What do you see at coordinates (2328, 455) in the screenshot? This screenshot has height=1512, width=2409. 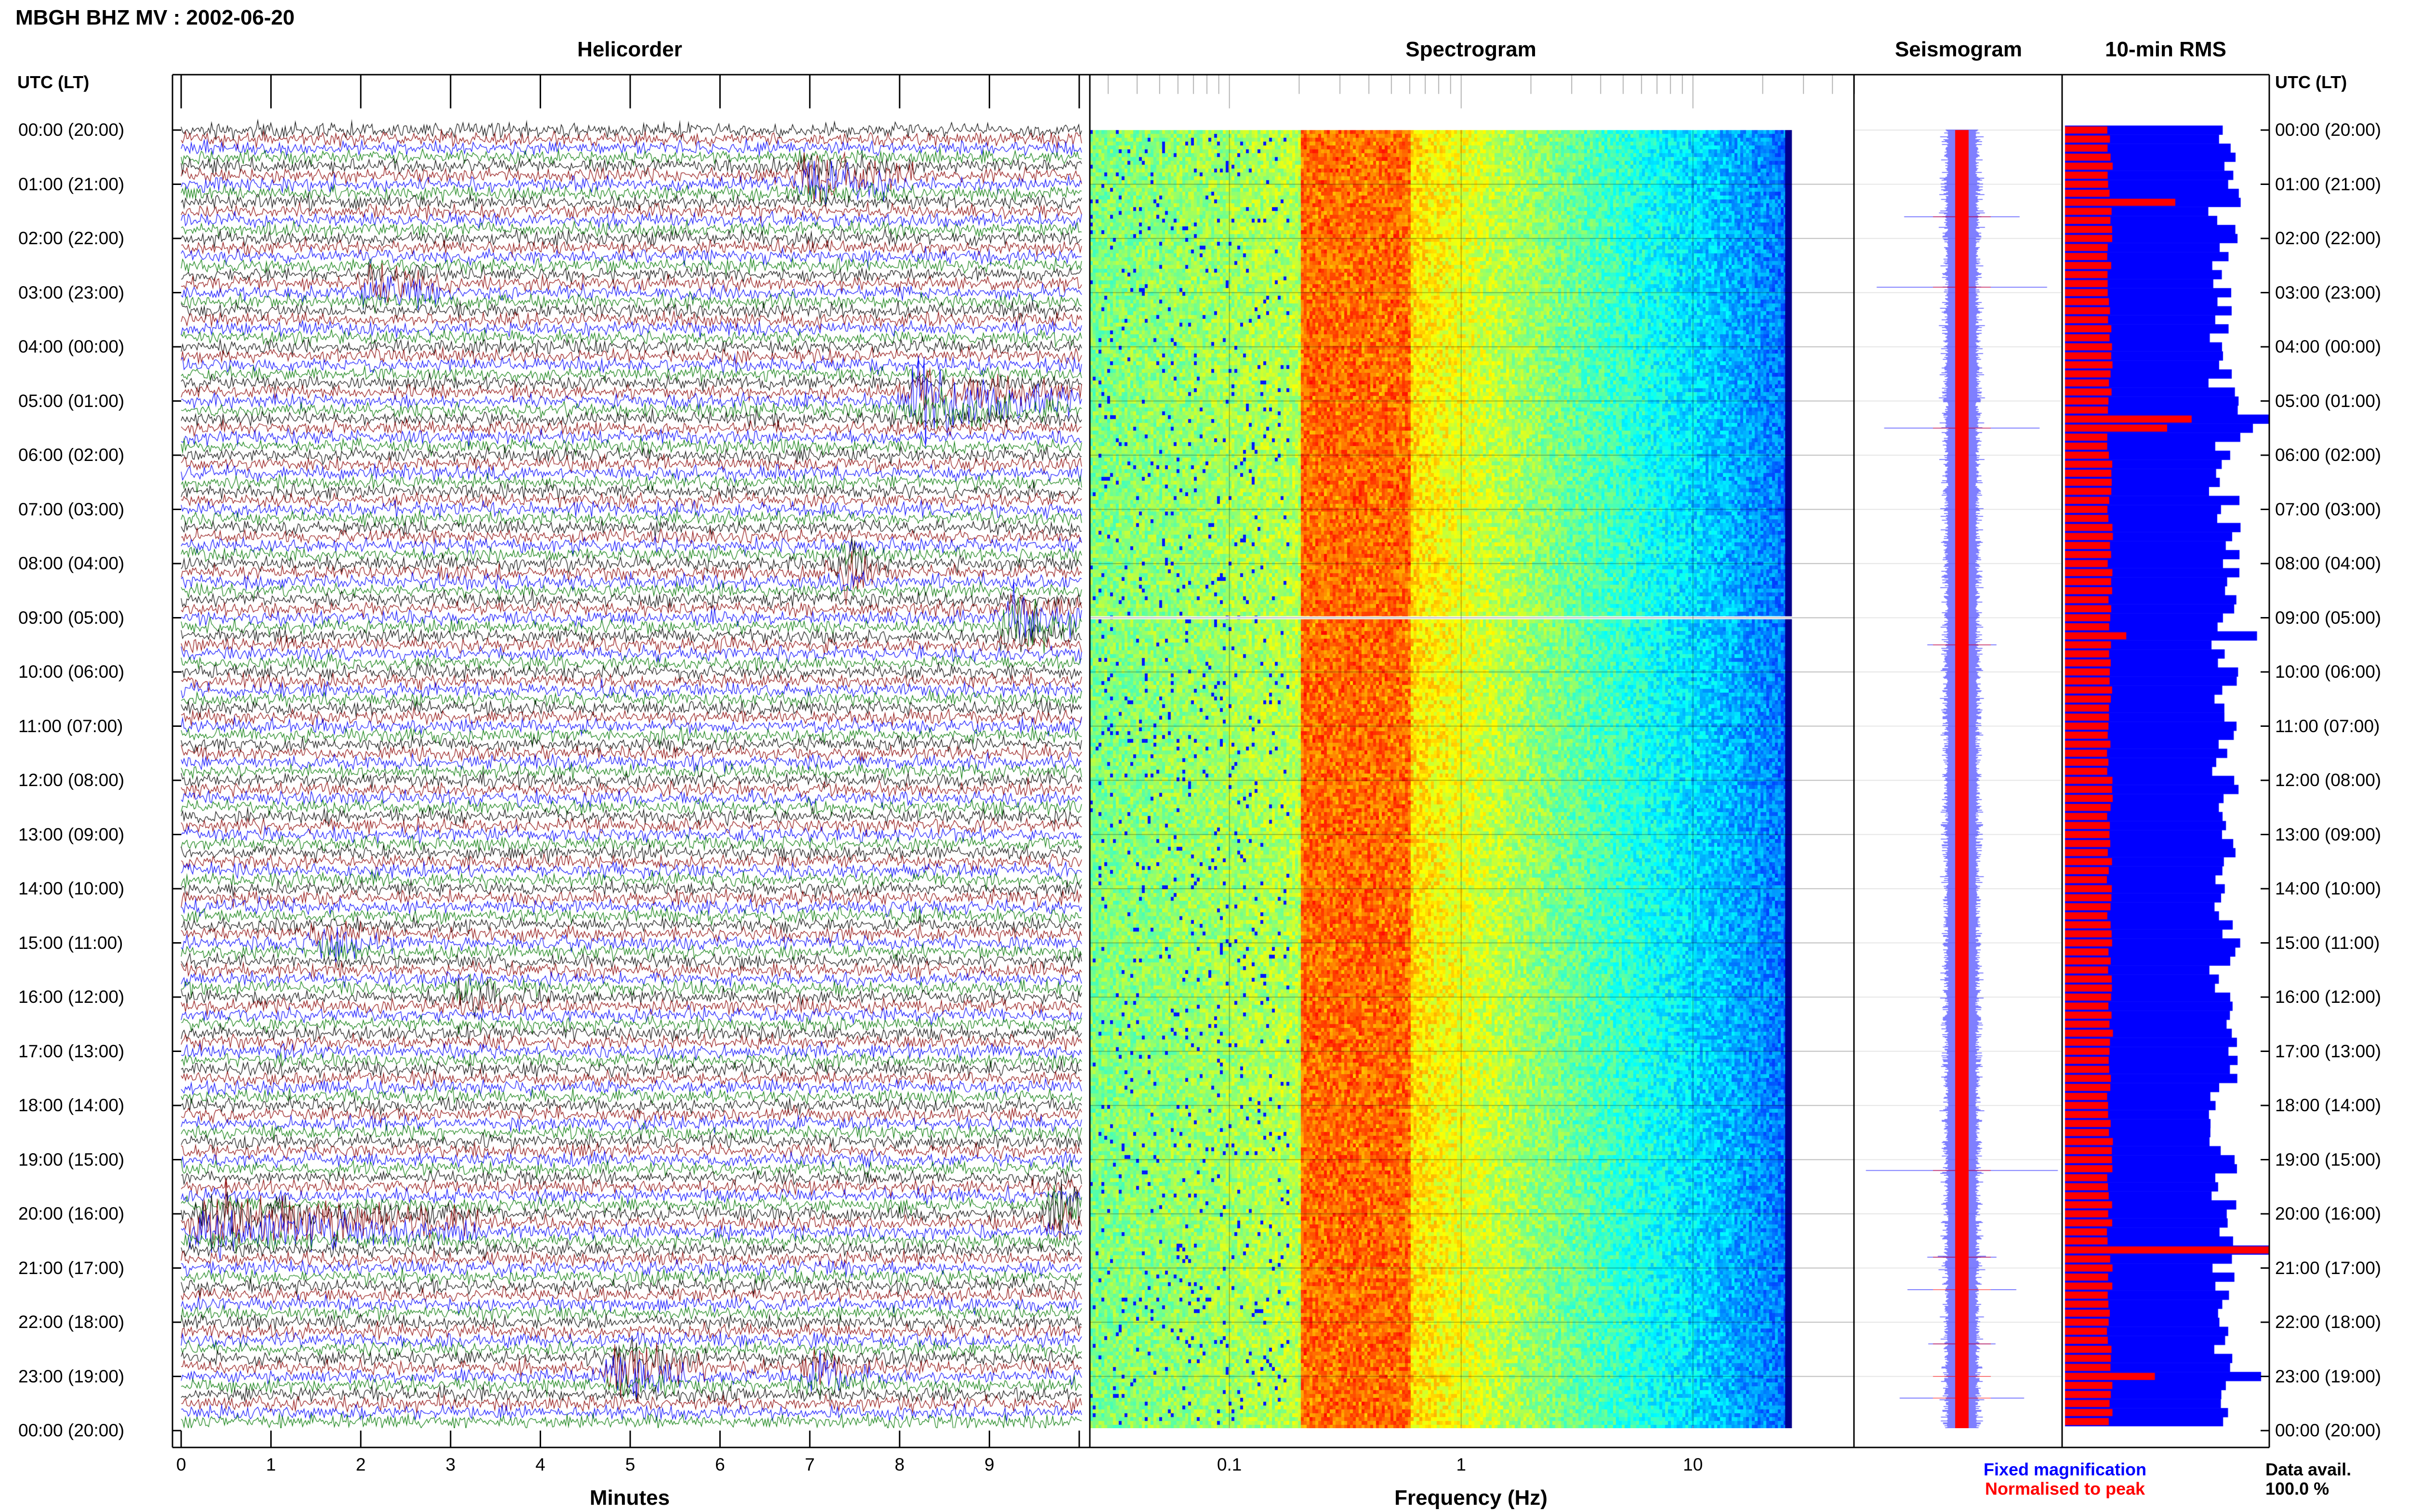 I see `right-time-label: 06:00 (02:00)` at bounding box center [2328, 455].